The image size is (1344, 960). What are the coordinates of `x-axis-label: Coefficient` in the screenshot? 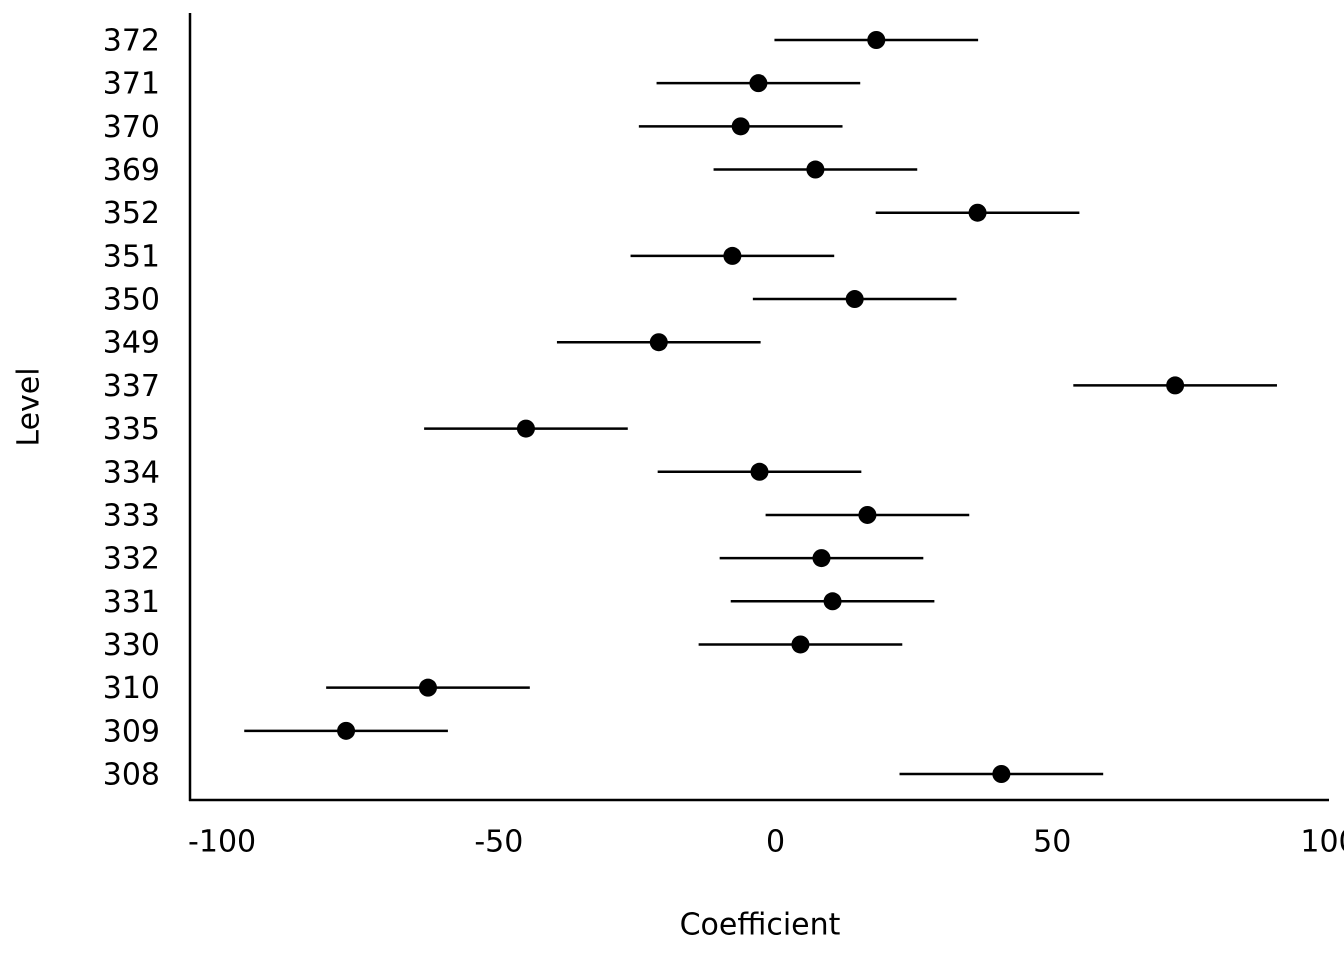 It's located at (760, 925).